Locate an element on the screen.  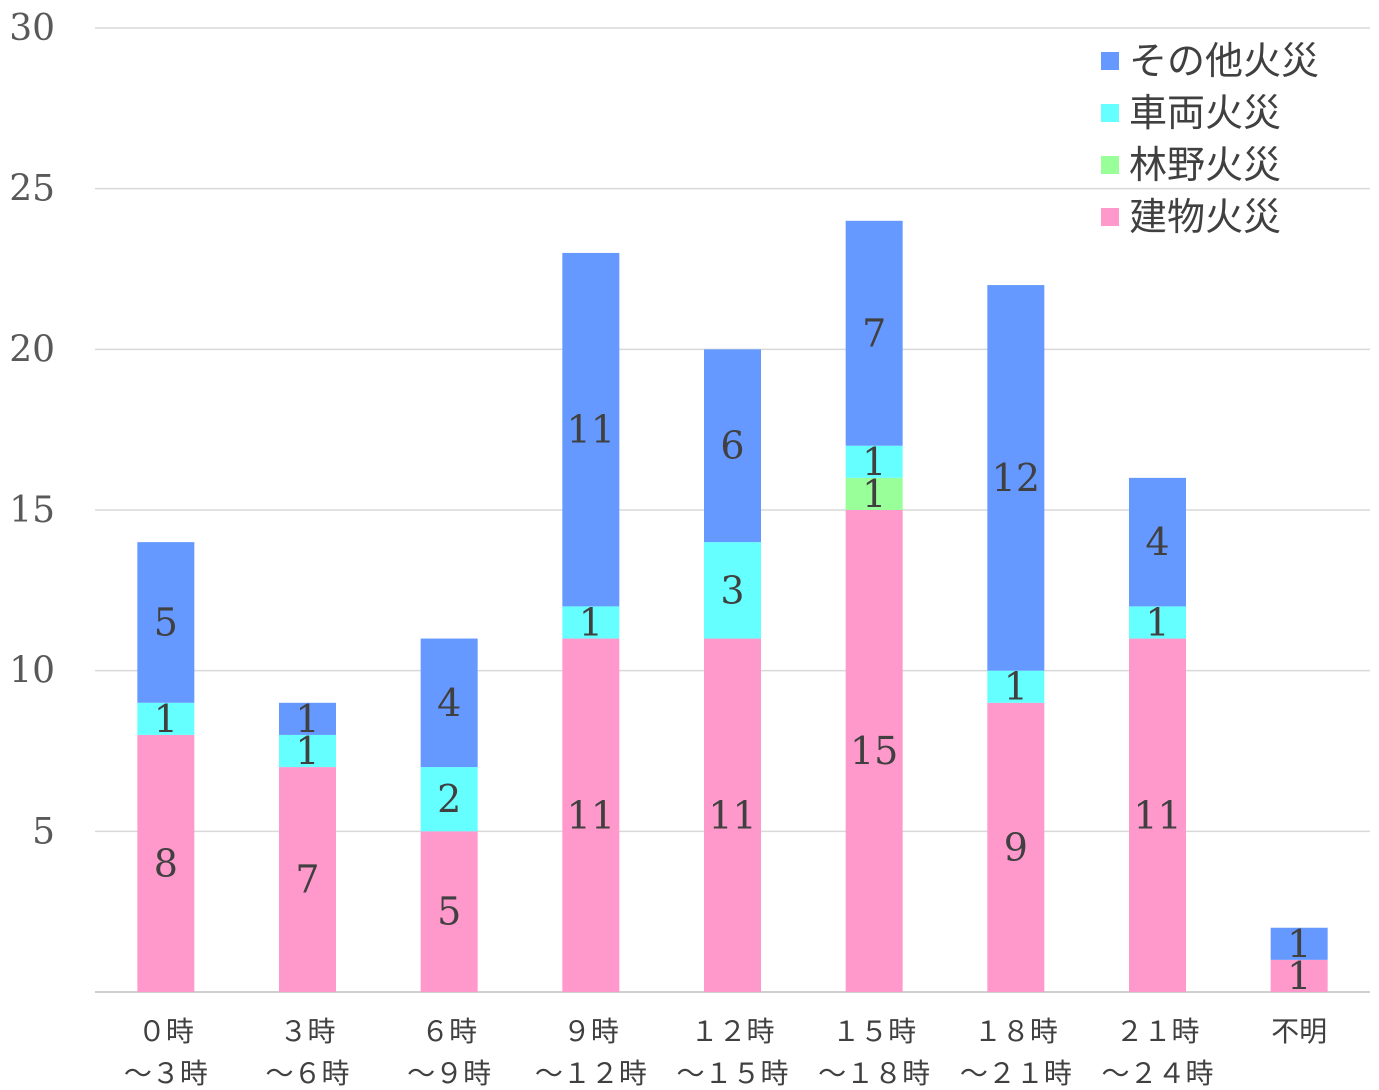
x-category-label-6-1: ～２１時 is located at coordinates (1016, 1073).